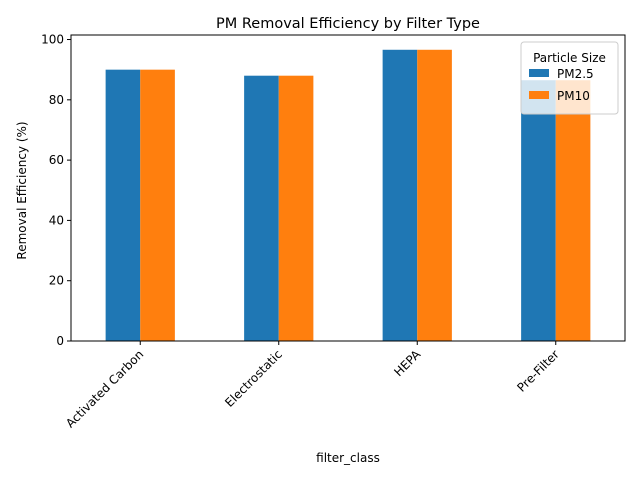 The width and height of the screenshot is (640, 480). I want to click on chart-title: PM Removal Efficiency by Filter Type, so click(348, 24).